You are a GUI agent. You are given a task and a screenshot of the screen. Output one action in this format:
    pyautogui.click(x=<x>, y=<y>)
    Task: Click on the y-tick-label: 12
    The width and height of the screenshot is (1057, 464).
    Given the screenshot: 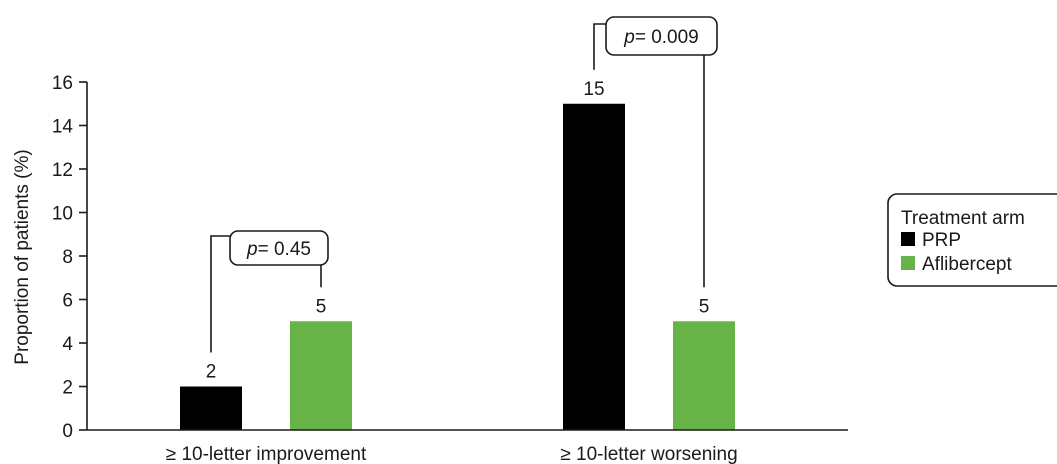 What is the action you would take?
    pyautogui.click(x=62, y=170)
    